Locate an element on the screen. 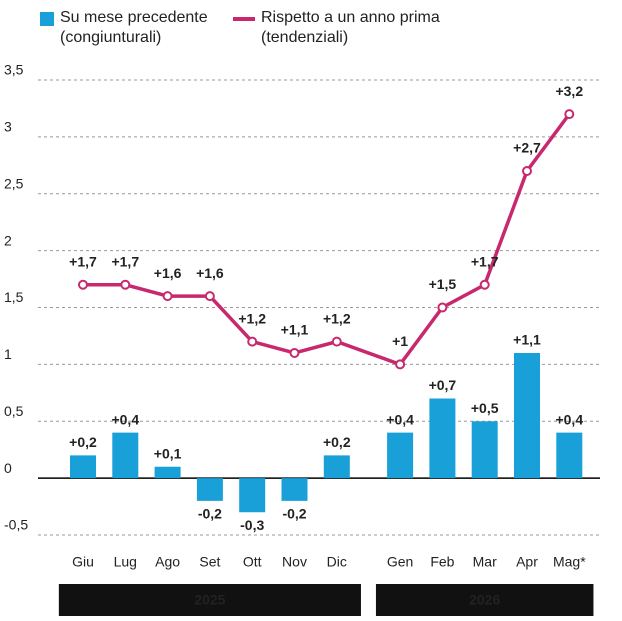 The image size is (622, 621). x-tick-label: Apr is located at coordinates (527, 562).